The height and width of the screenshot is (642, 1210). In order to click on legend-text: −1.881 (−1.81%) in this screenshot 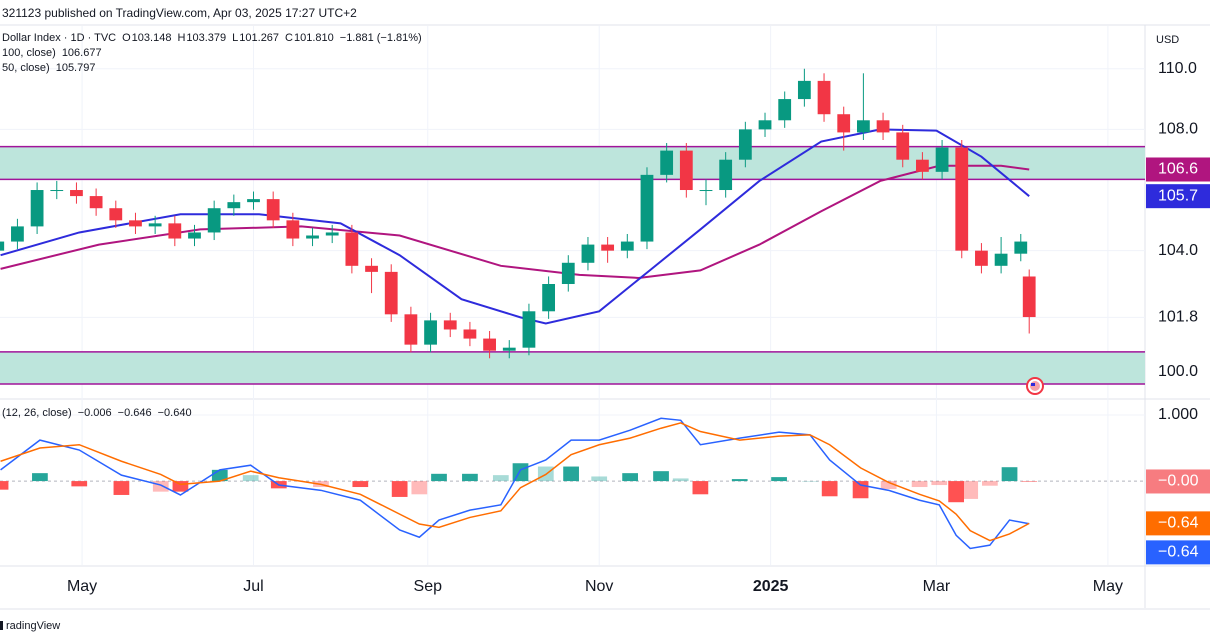, I will do `click(381, 38)`.